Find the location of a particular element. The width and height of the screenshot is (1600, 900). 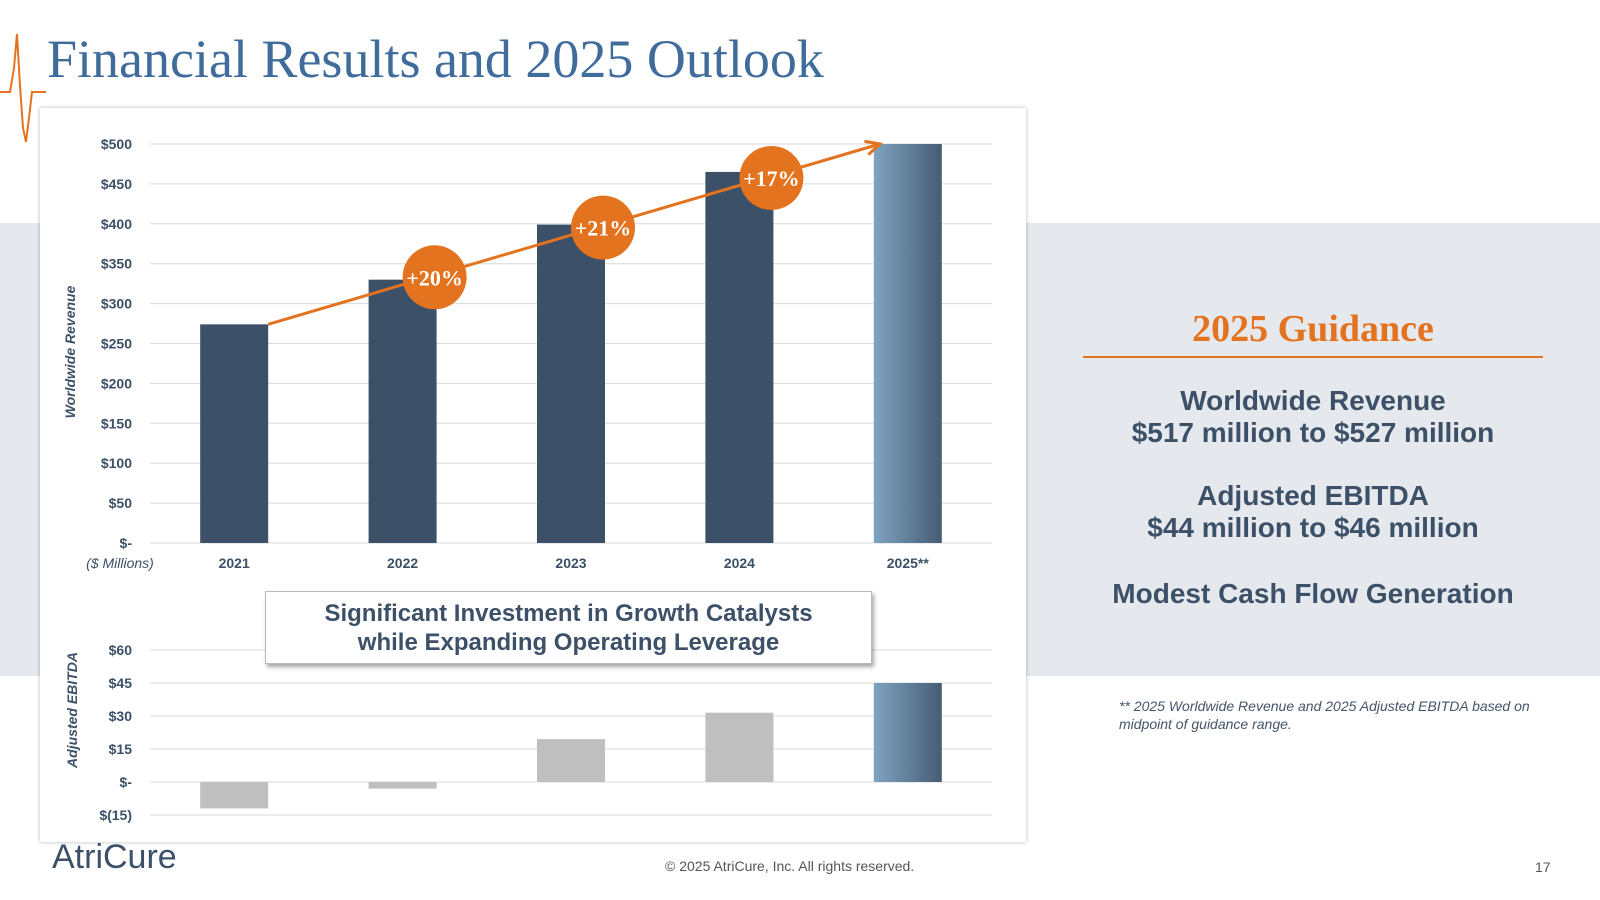

revenue-x-tick-label: 2021 is located at coordinates (234, 563).